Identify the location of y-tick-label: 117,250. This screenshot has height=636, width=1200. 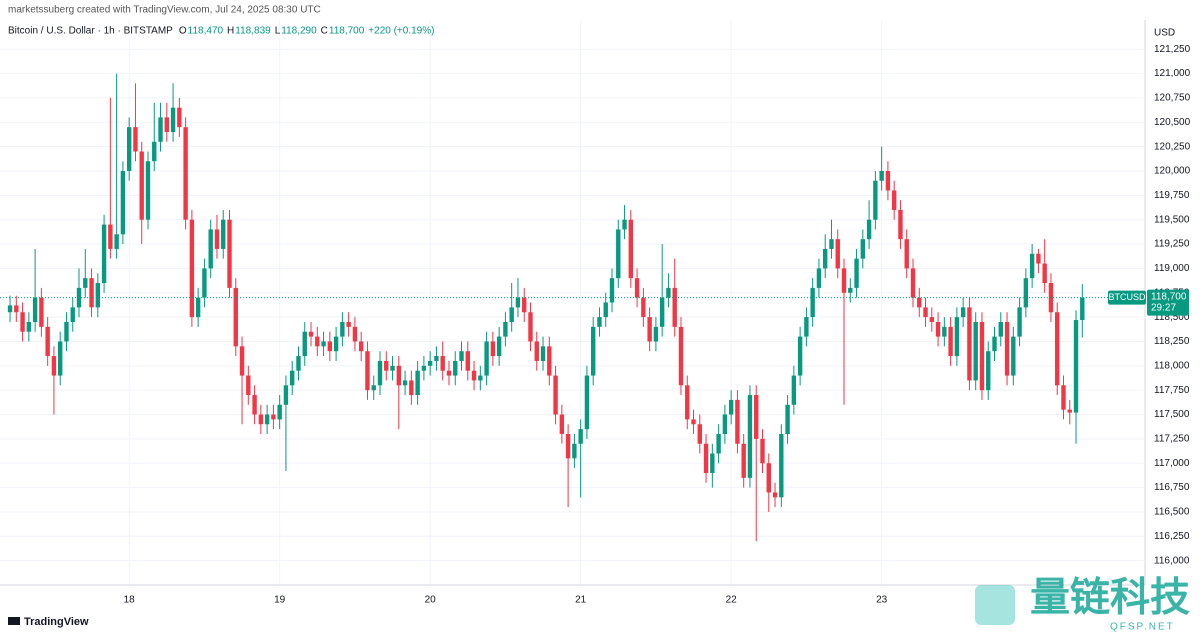
(1172, 439).